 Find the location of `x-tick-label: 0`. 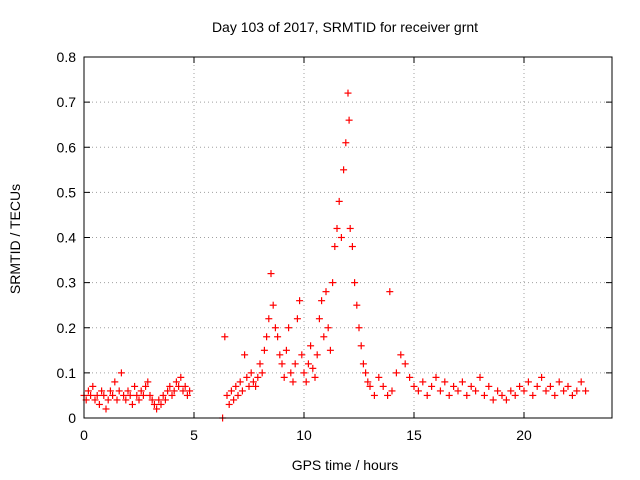

x-tick-label: 0 is located at coordinates (84, 435).